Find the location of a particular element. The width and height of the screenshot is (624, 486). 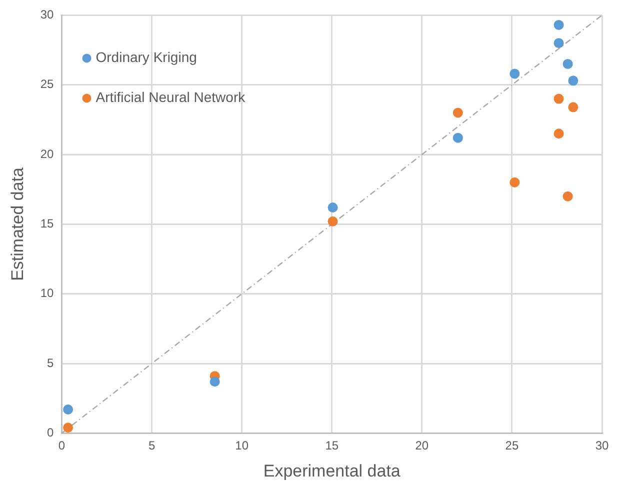

x-tick-label: 5 is located at coordinates (152, 445).